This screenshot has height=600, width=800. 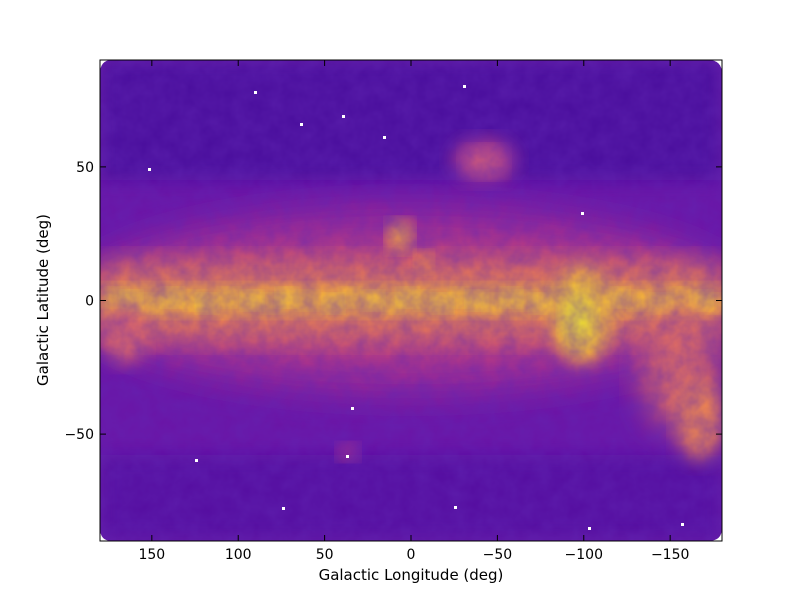 What do you see at coordinates (584, 555) in the screenshot?
I see `x-tick-label: −100` at bounding box center [584, 555].